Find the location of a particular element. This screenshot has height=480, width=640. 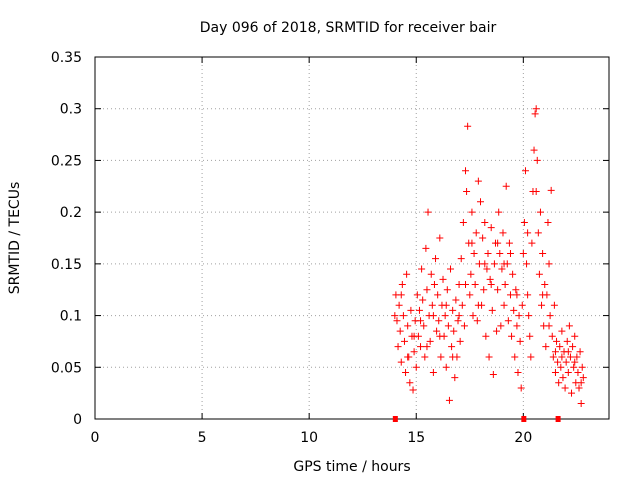

y-tick-label: 0.05 is located at coordinates (66, 368).